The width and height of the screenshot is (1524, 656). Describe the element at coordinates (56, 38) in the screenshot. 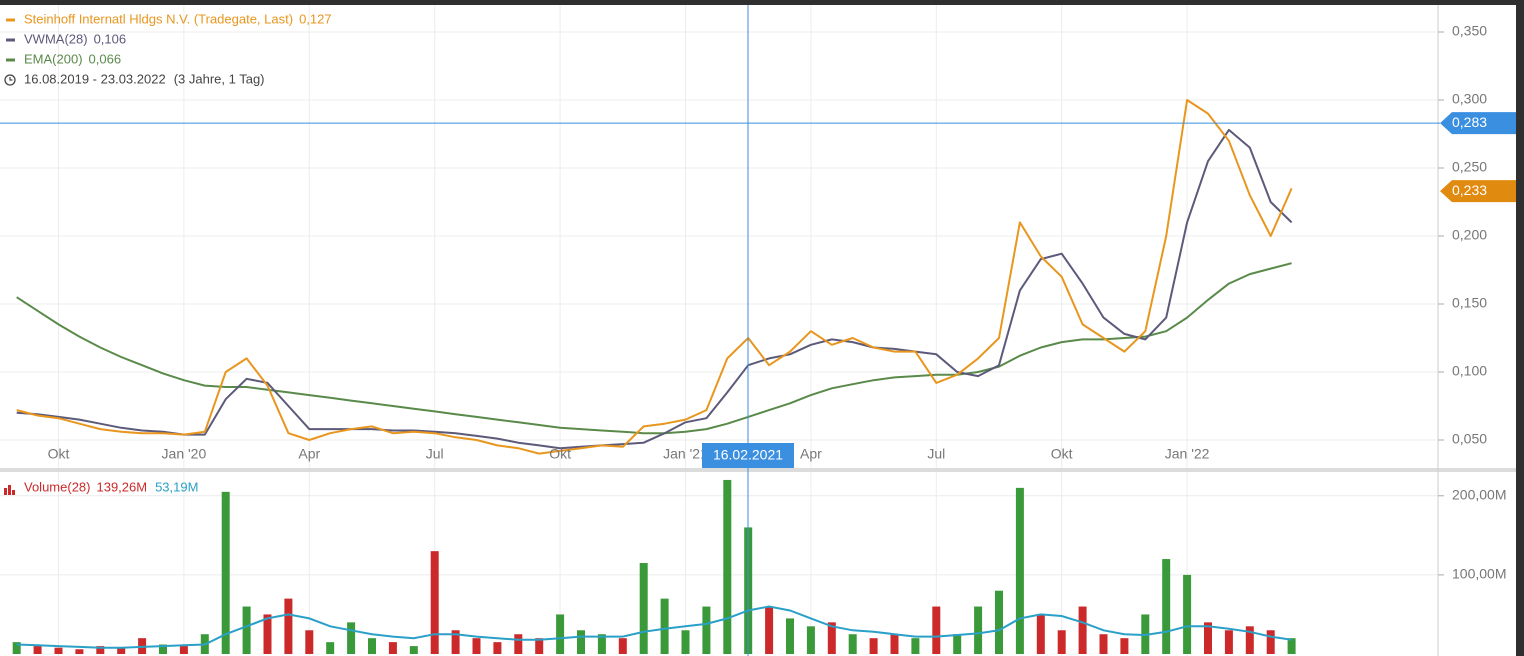

I see `legend-label: VWMA(28)` at that location.